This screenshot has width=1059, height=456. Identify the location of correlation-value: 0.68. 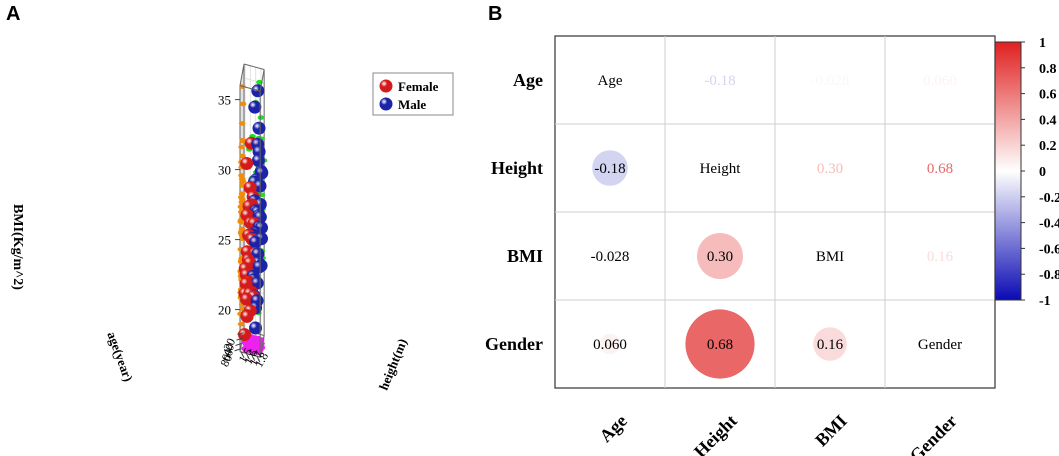
(720, 345).